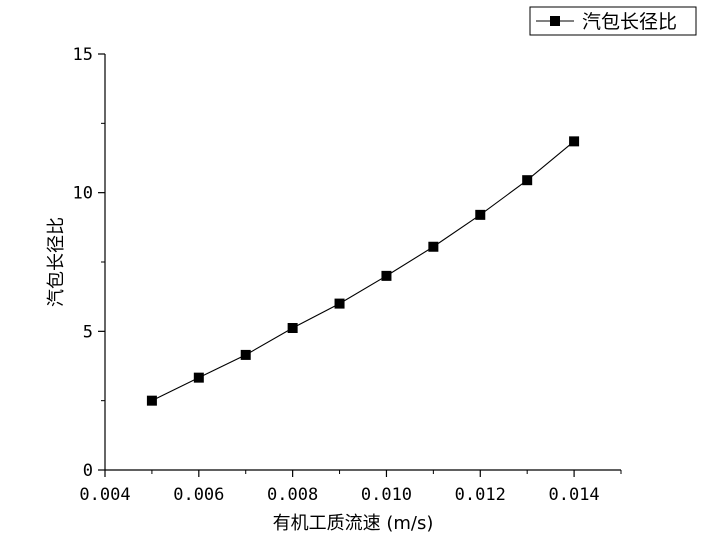 This screenshot has height=536, width=704. What do you see at coordinates (480, 495) in the screenshot?
I see `x-tick-label: 0.012` at bounding box center [480, 495].